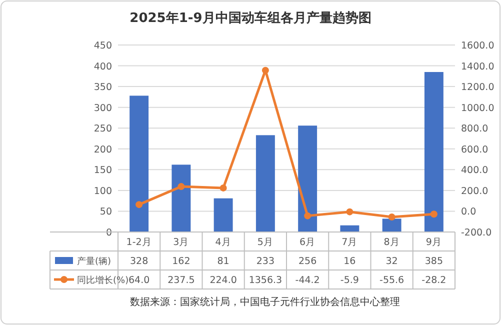  Describe the element at coordinates (477, 46) in the screenshot. I see `y2-tick-label: 1600.0` at that location.